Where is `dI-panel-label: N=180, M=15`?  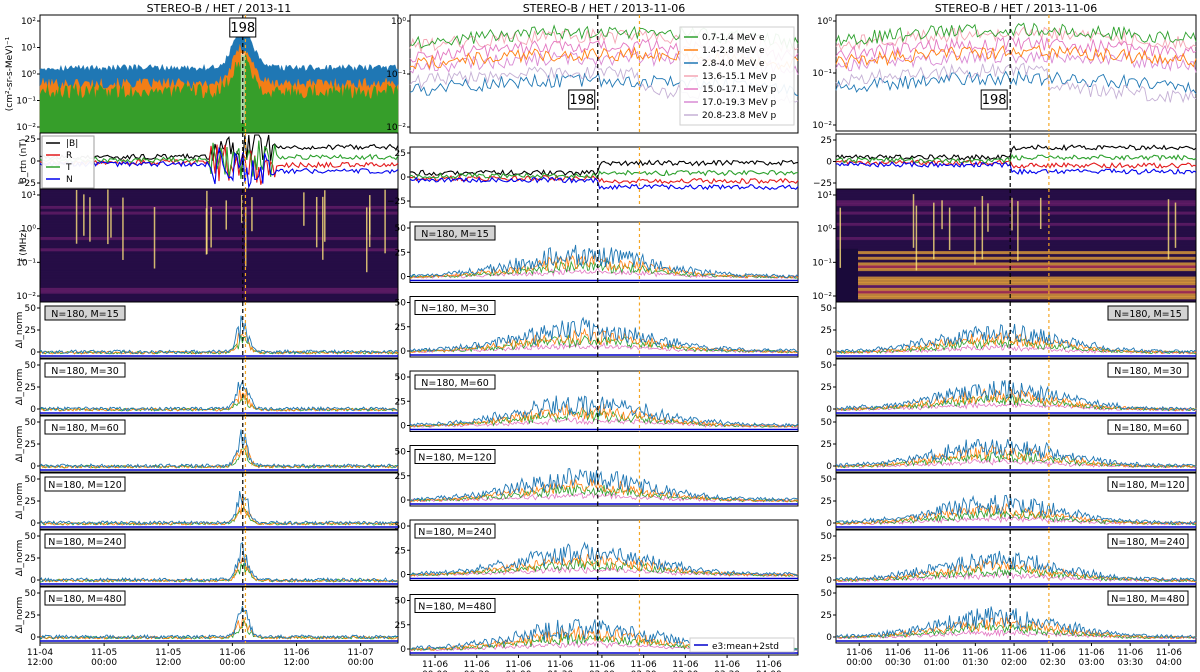 dI-panel-label: N=180, M=15 is located at coordinates (454, 234).